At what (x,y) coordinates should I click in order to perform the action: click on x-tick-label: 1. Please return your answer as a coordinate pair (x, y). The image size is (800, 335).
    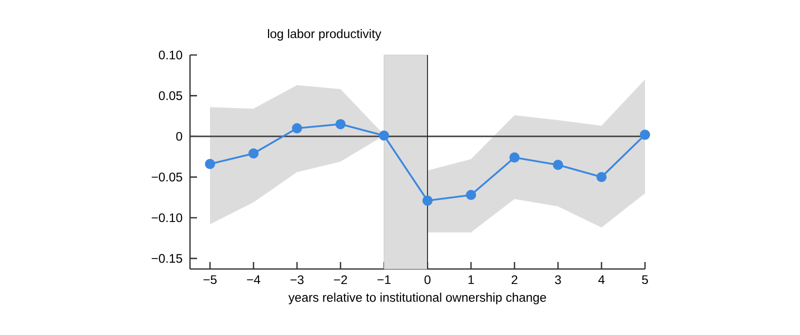
    Looking at the image, I should click on (471, 279).